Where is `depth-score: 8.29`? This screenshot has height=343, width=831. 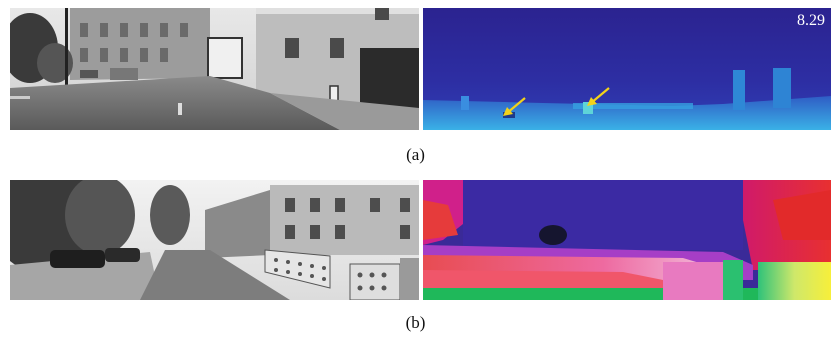
depth-score: 8.29 is located at coordinates (811, 20).